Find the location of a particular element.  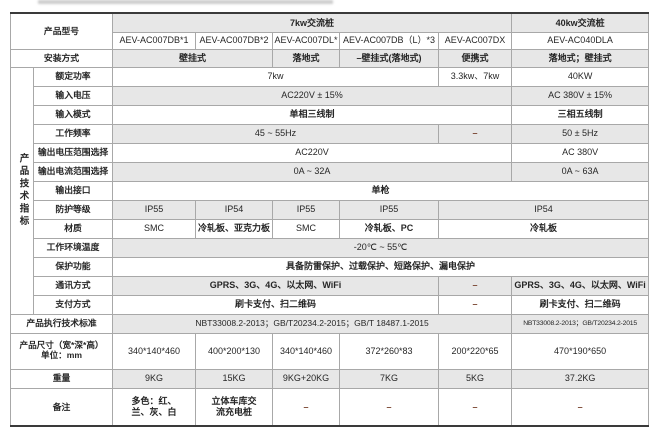

temperature-cell: -20℃ ~ 55℃ is located at coordinates (380, 247).